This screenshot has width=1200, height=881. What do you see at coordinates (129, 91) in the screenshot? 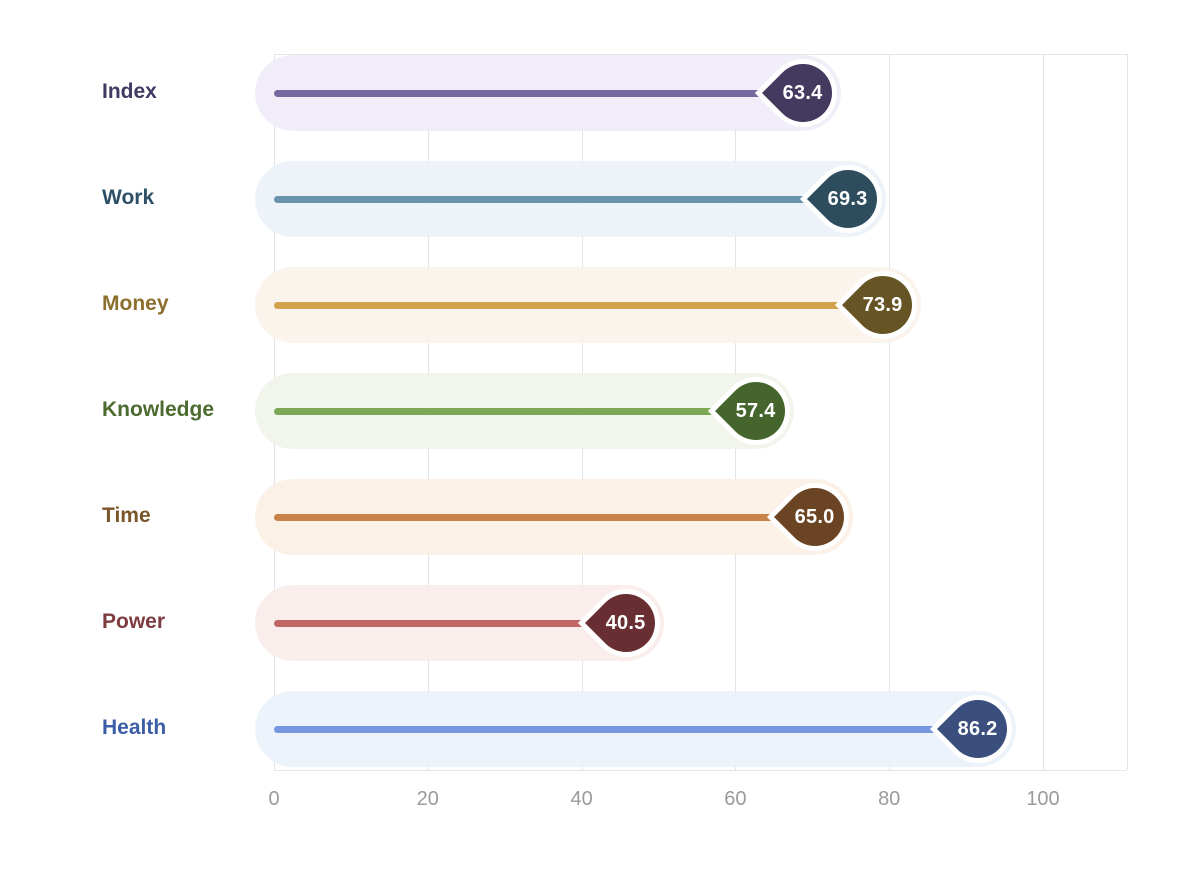
I see `category-label: Index` at bounding box center [129, 91].